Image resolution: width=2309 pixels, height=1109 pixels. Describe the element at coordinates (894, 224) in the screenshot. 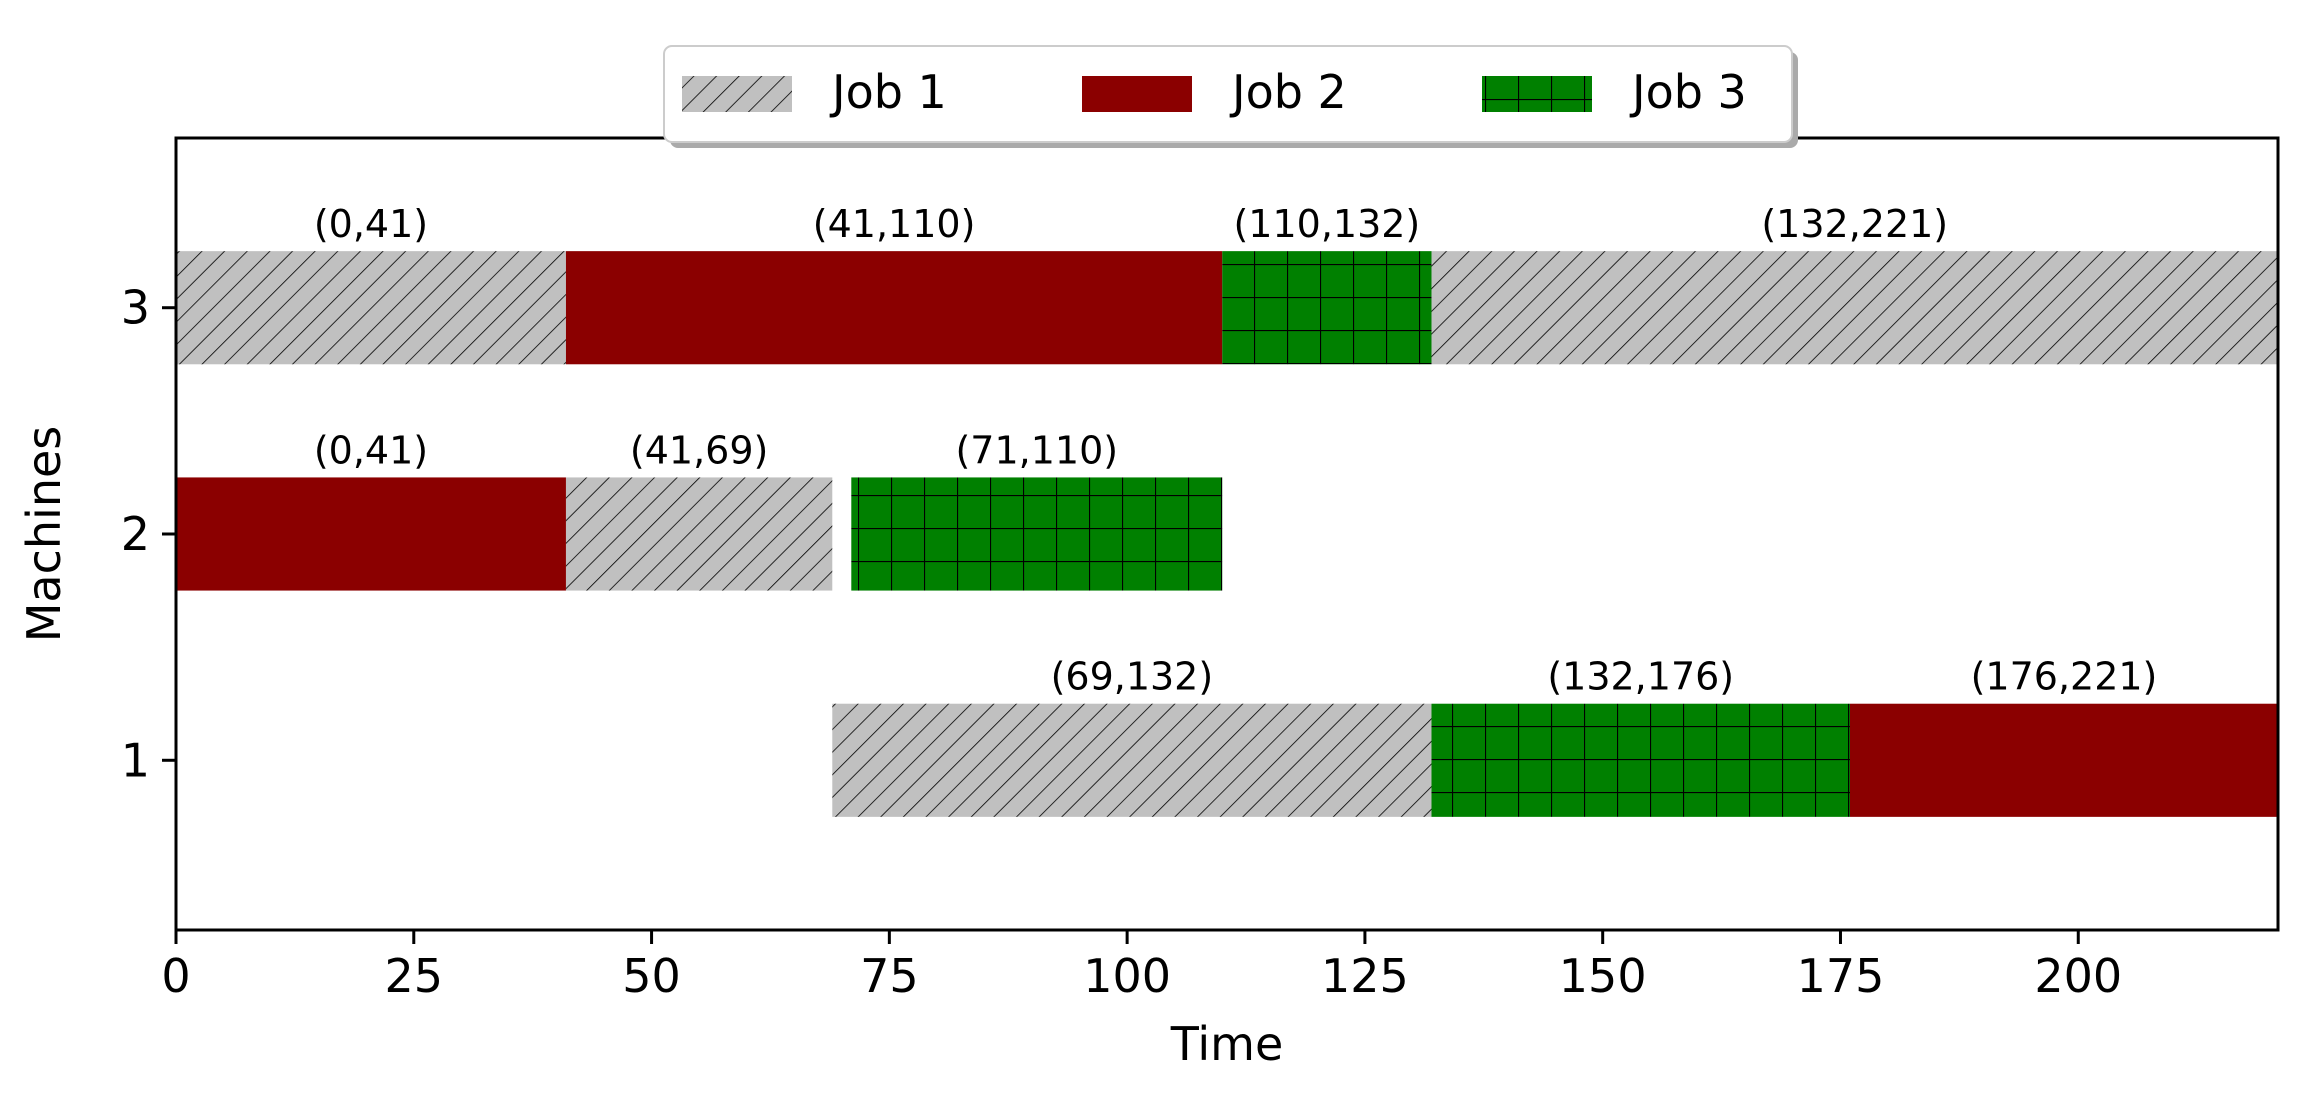

I see `task-label: (41,110)` at that location.